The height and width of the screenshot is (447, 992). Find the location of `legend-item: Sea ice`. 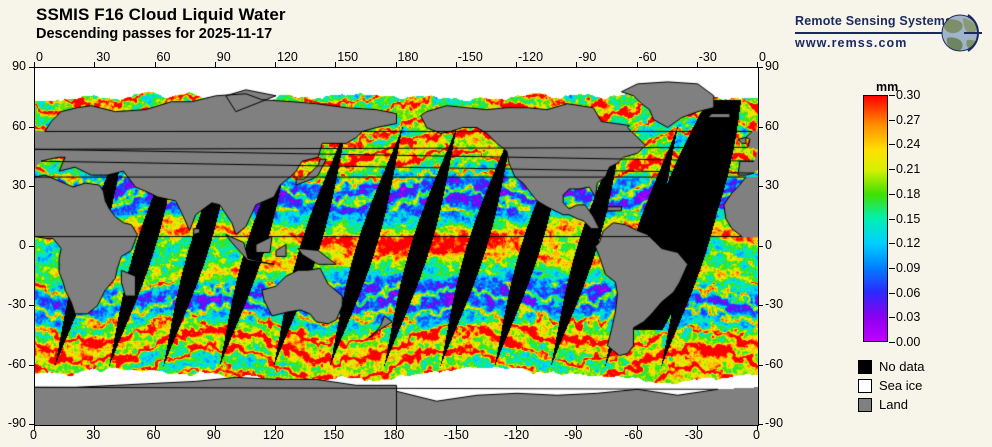

legend-item: Sea ice is located at coordinates (891, 385).